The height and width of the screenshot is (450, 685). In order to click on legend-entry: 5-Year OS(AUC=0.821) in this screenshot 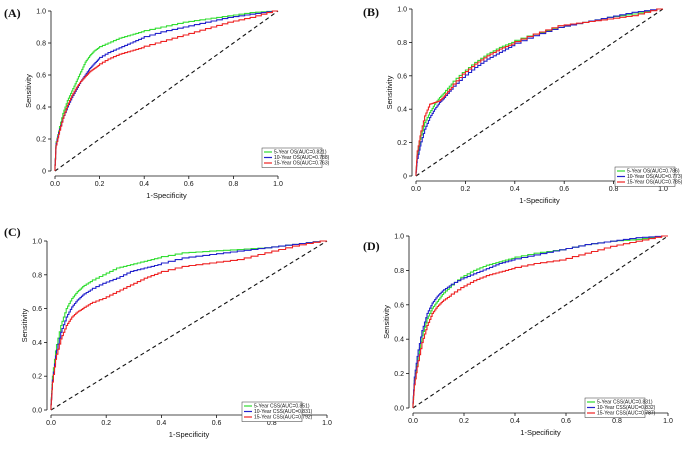, I will do `click(300, 153)`.